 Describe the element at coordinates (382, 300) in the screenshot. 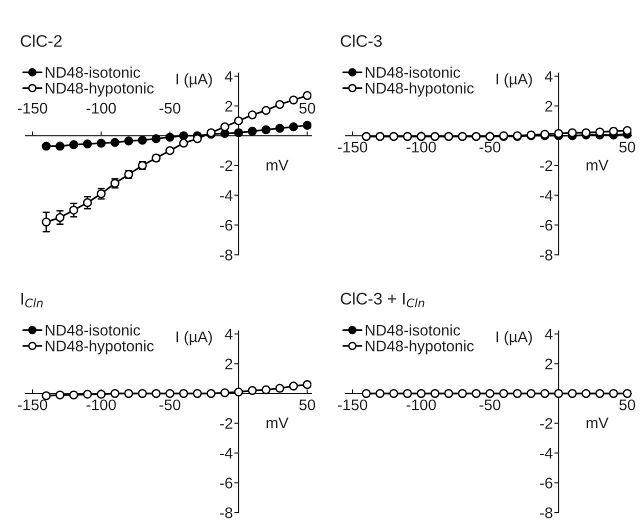

I see `chart-title: ClC-3 + I$_{Cln}$` at that location.